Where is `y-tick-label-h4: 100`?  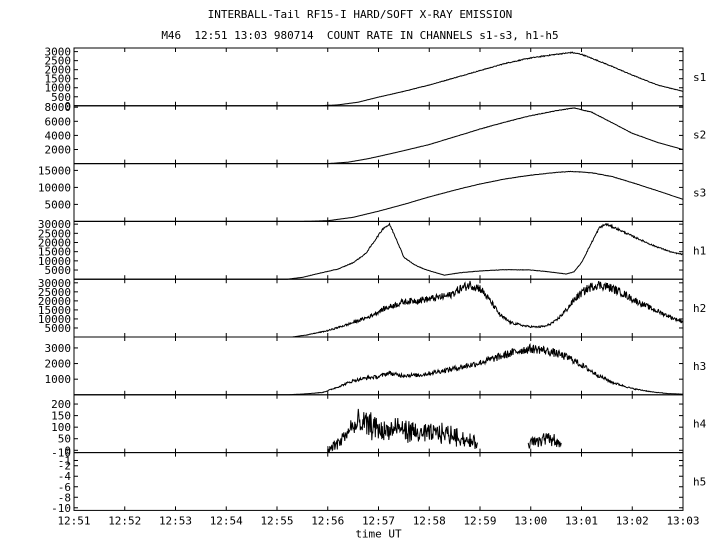
y-tick-label-h4: 100 is located at coordinates (61, 427).